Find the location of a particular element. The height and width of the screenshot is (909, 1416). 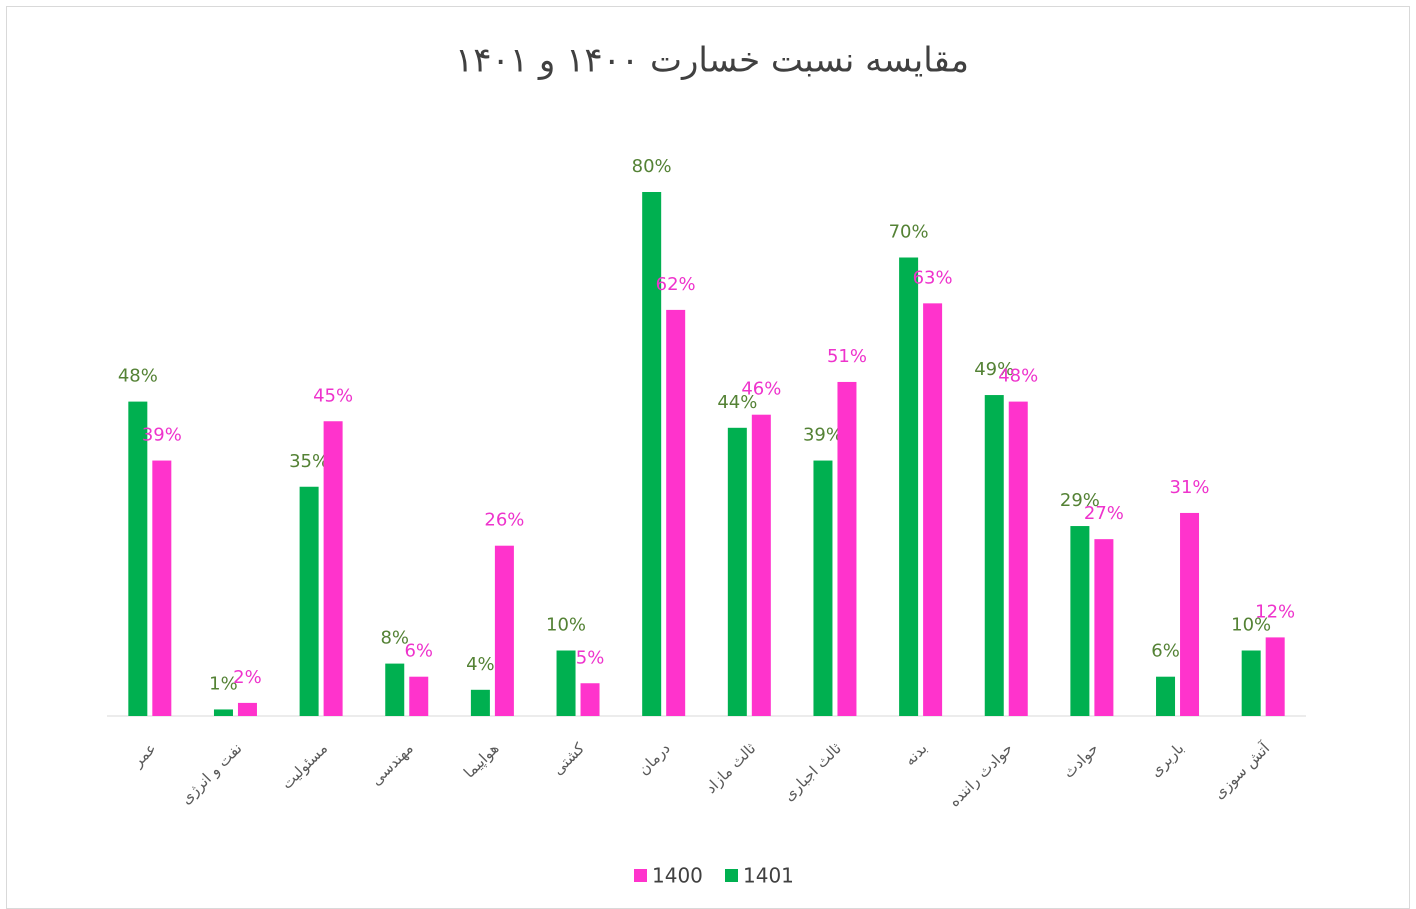

data-label: 4% is located at coordinates (480, 664).